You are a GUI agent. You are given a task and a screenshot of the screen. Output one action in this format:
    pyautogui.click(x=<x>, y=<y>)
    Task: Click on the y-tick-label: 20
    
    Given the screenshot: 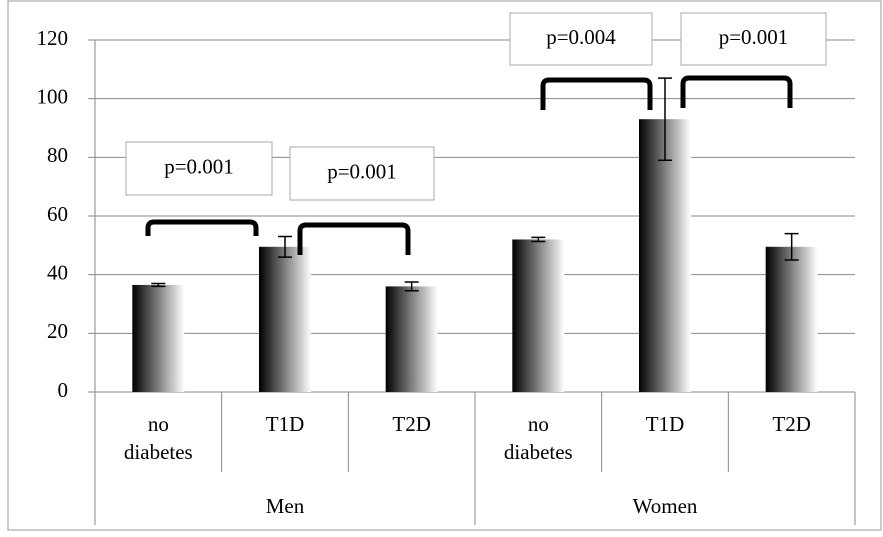 What is the action you would take?
    pyautogui.click(x=57, y=331)
    